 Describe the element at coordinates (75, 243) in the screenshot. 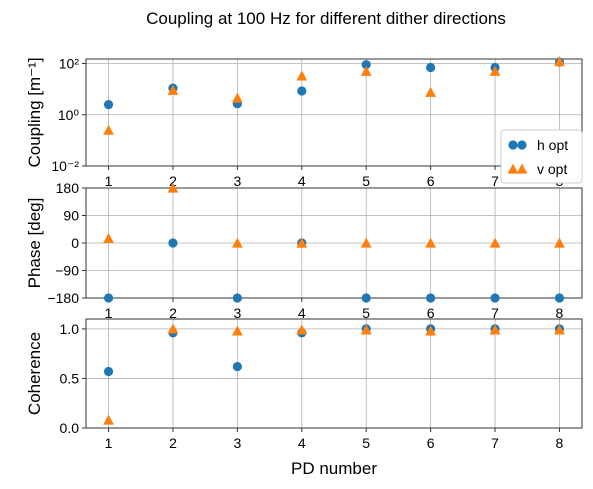

I see `y-tick-label: 0` at that location.